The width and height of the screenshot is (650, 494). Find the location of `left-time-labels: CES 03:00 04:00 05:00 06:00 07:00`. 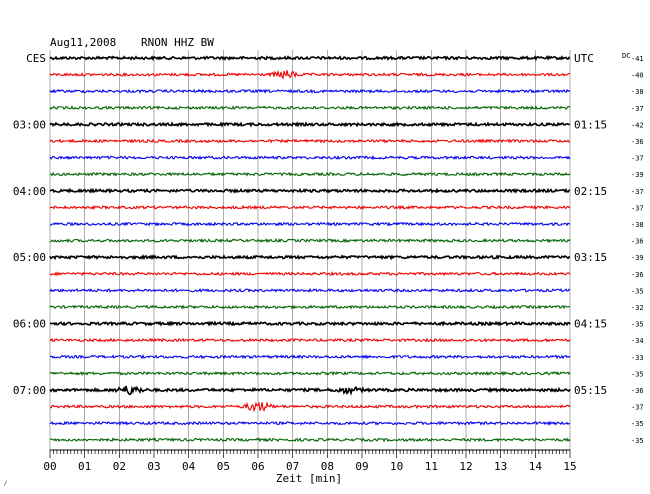

left-time-labels: CES 03:00 04:00 05:00 06:00 07:00 is located at coordinates (29, 224).